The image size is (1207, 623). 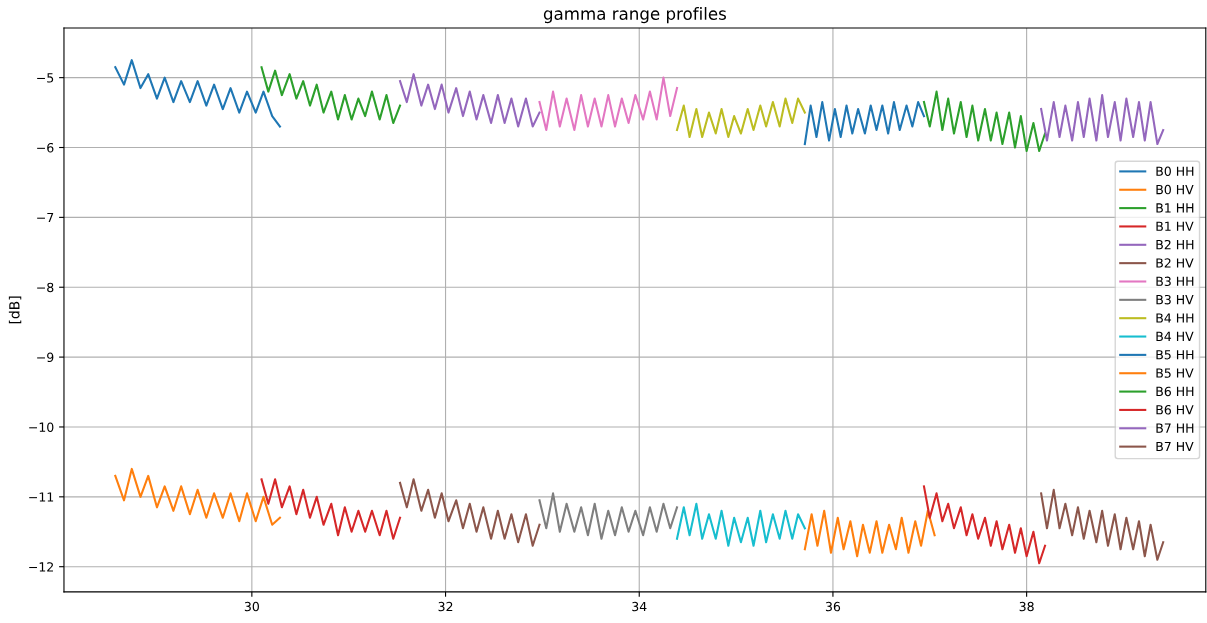 What do you see at coordinates (1175, 208) in the screenshot?
I see `legend-label: B1 HH` at bounding box center [1175, 208].